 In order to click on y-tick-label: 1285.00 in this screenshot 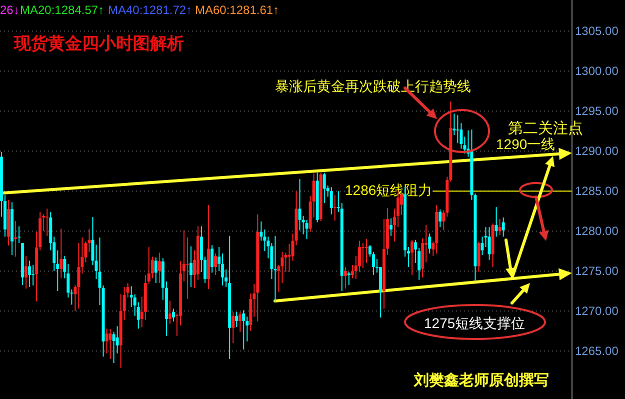, I will do `click(597, 191)`.